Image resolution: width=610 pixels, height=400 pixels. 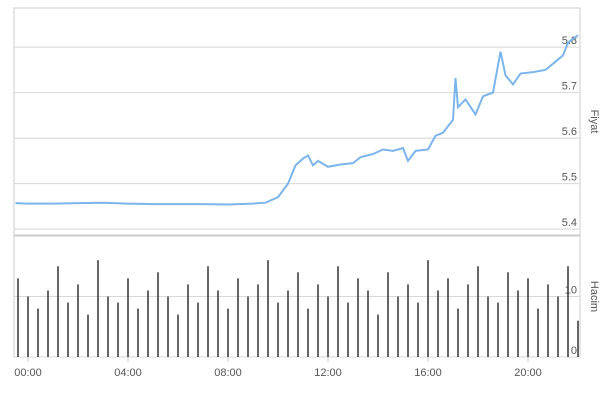 I want to click on x-tick-label: 12:00, so click(x=328, y=373).